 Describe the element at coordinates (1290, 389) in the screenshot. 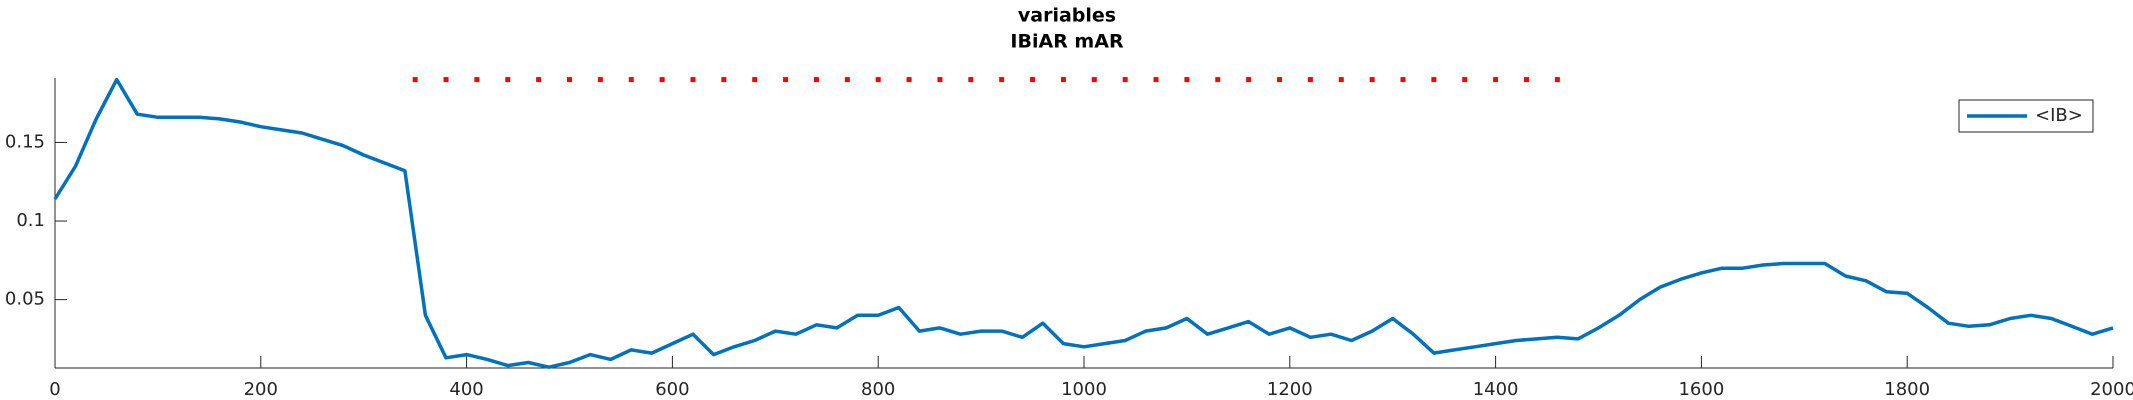

I see `x-tick-label: 1200` at that location.